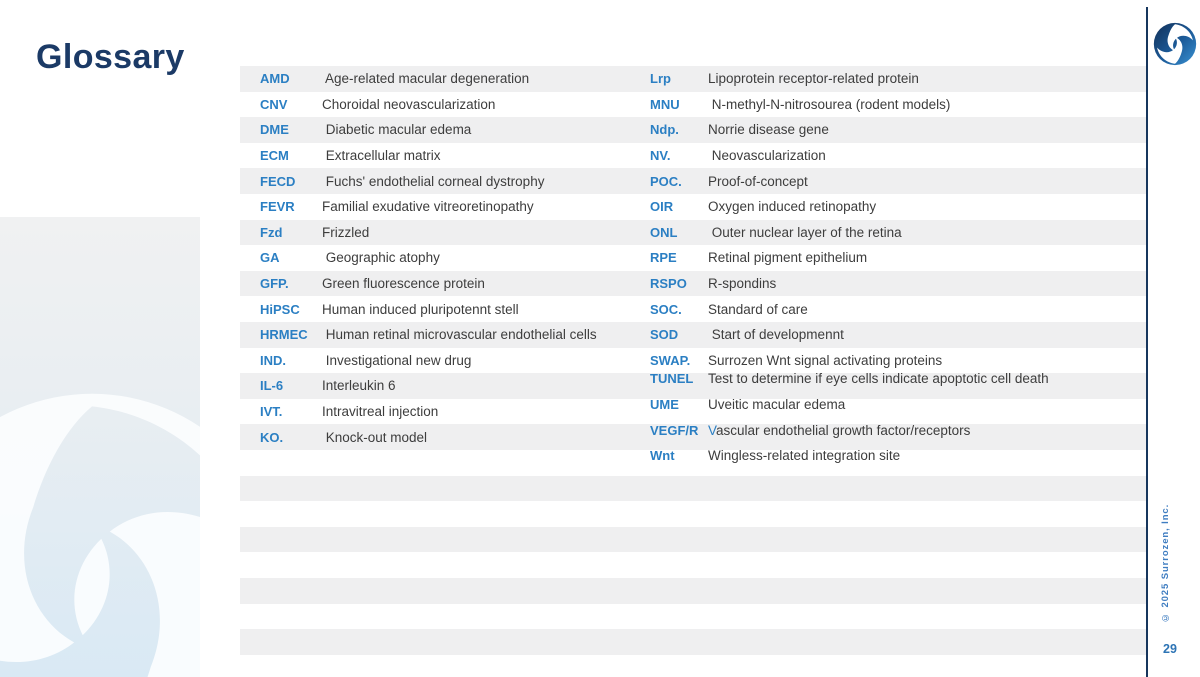  I want to click on glossary-definition: Start of developmennt, so click(776, 335).